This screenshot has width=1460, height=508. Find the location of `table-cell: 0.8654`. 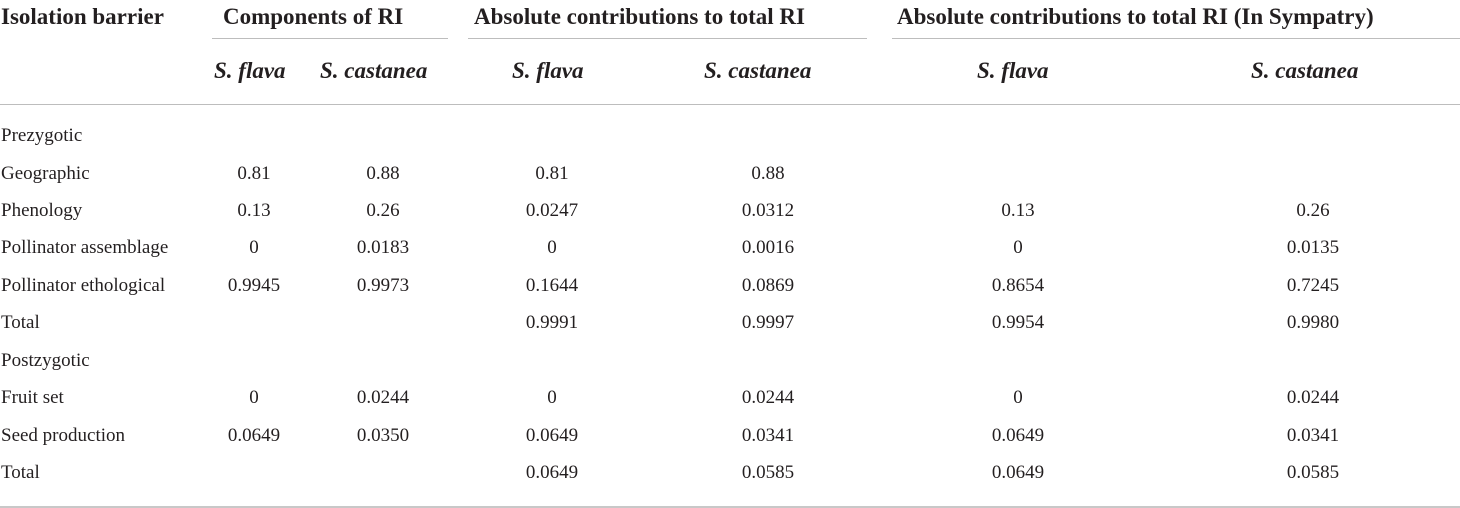

table-cell: 0.8654 is located at coordinates (1018, 285).